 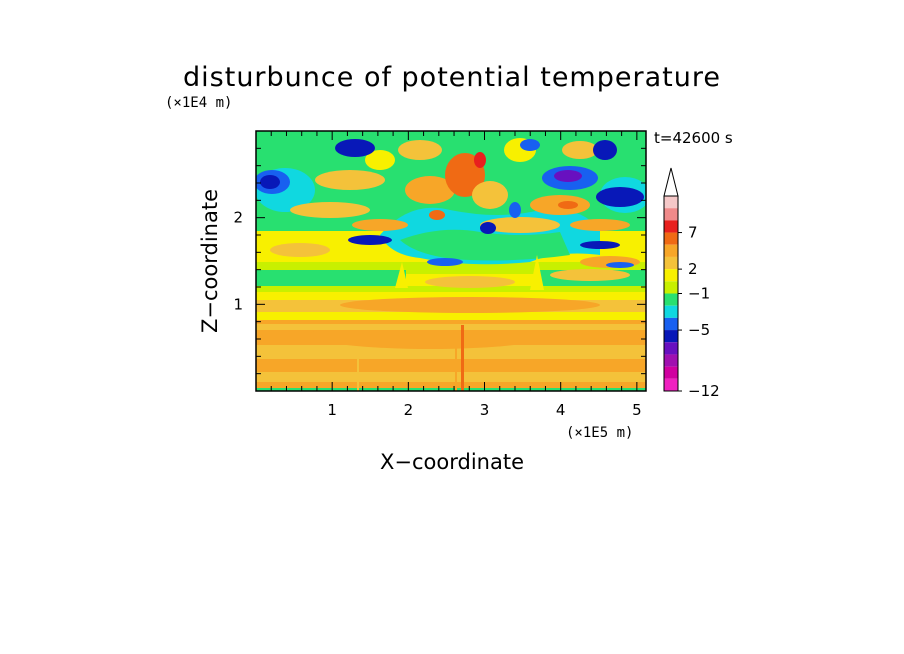 What do you see at coordinates (451, 289) in the screenshot?
I see `stripe-lime-mid` at bounding box center [451, 289].